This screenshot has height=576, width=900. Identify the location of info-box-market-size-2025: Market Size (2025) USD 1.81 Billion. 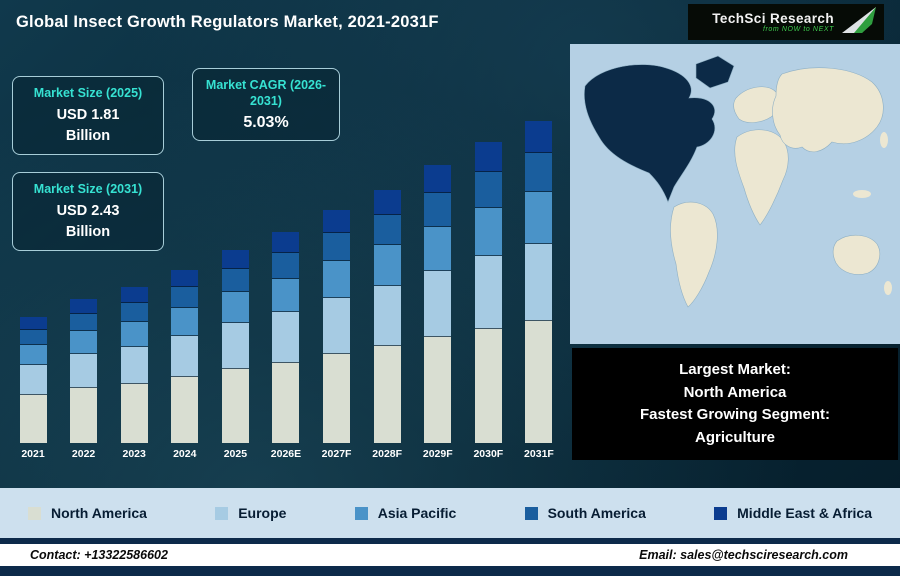
(88, 115).